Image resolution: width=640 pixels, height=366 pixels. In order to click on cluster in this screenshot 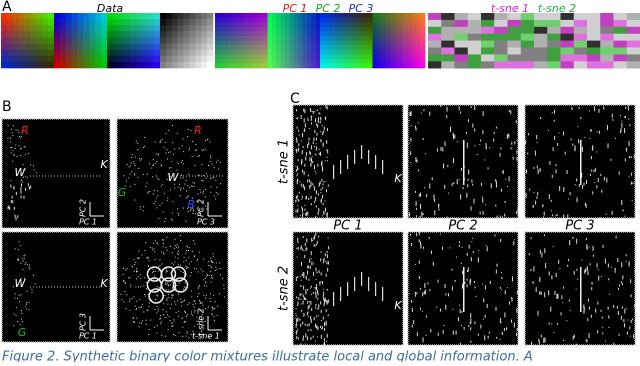, I will do `click(156, 296)`.